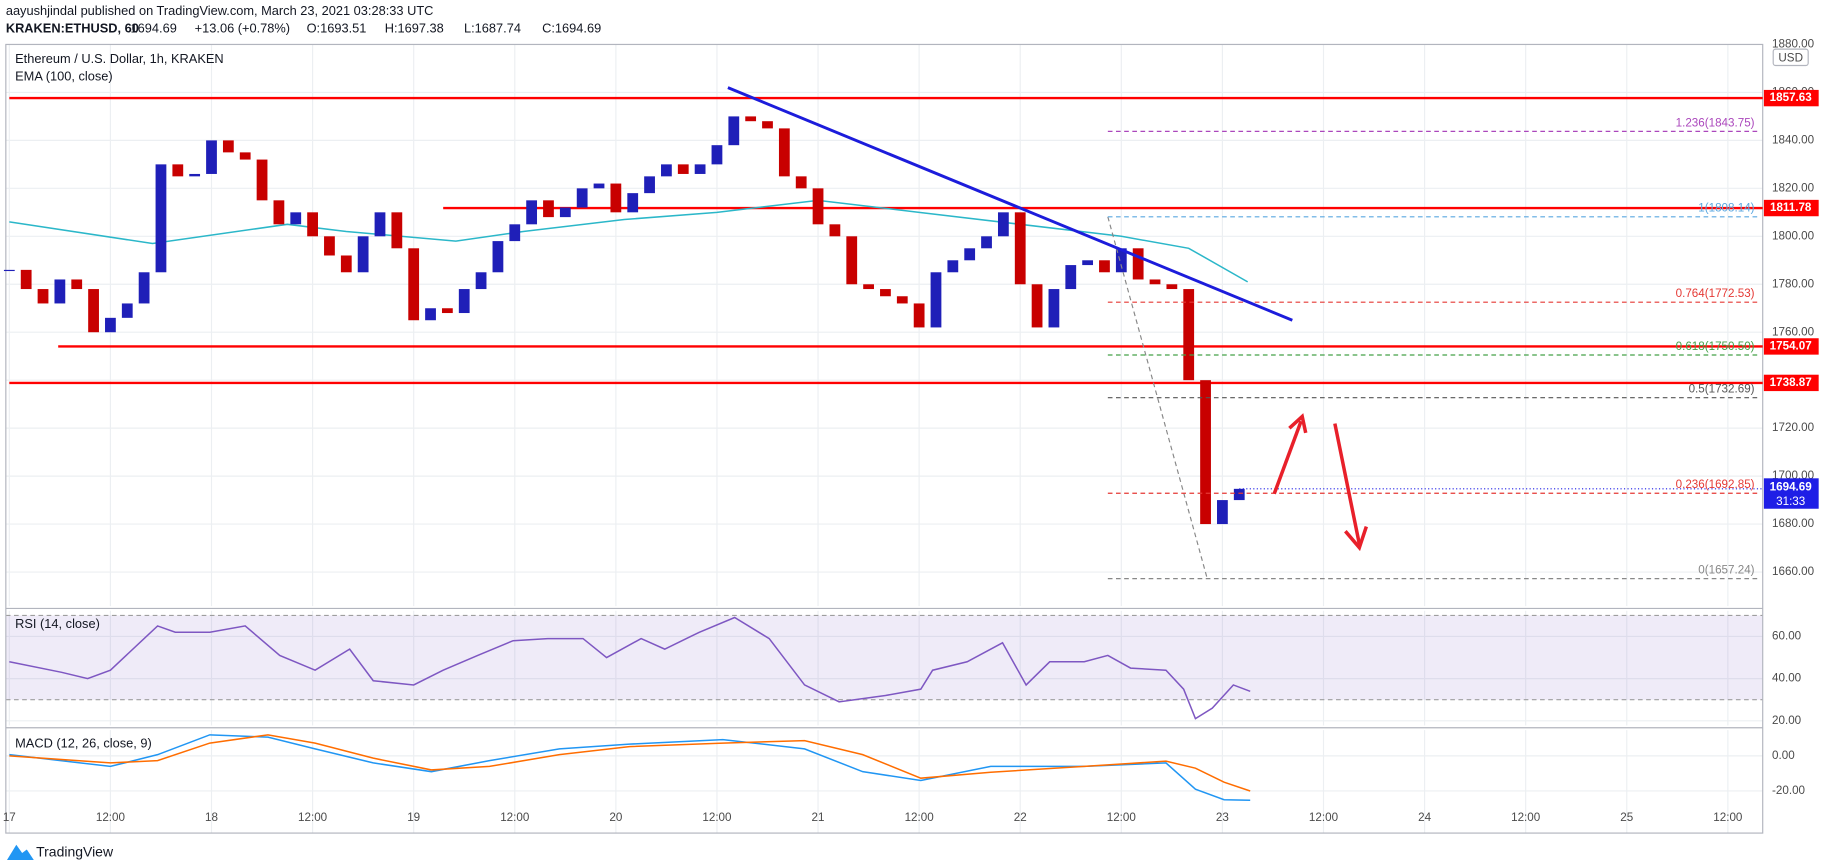 This screenshot has width=1828, height=867. What do you see at coordinates (1791, 493) in the screenshot?
I see `last-price-tag` at bounding box center [1791, 493].